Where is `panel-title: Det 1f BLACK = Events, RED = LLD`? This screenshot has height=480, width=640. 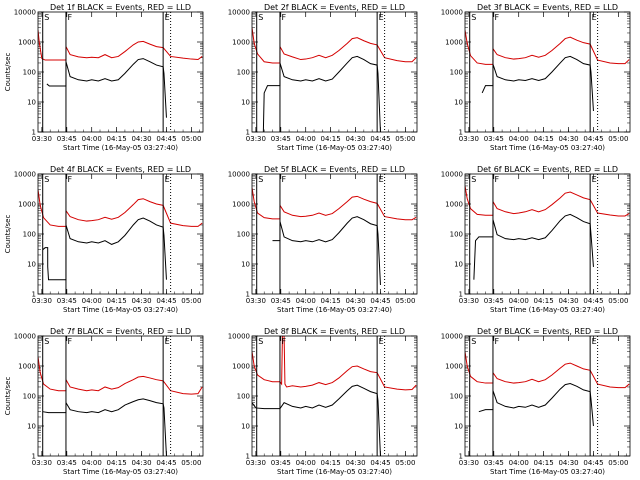
panel-title: Det 1f BLACK = Events, RED = LLD is located at coordinates (120, 7).